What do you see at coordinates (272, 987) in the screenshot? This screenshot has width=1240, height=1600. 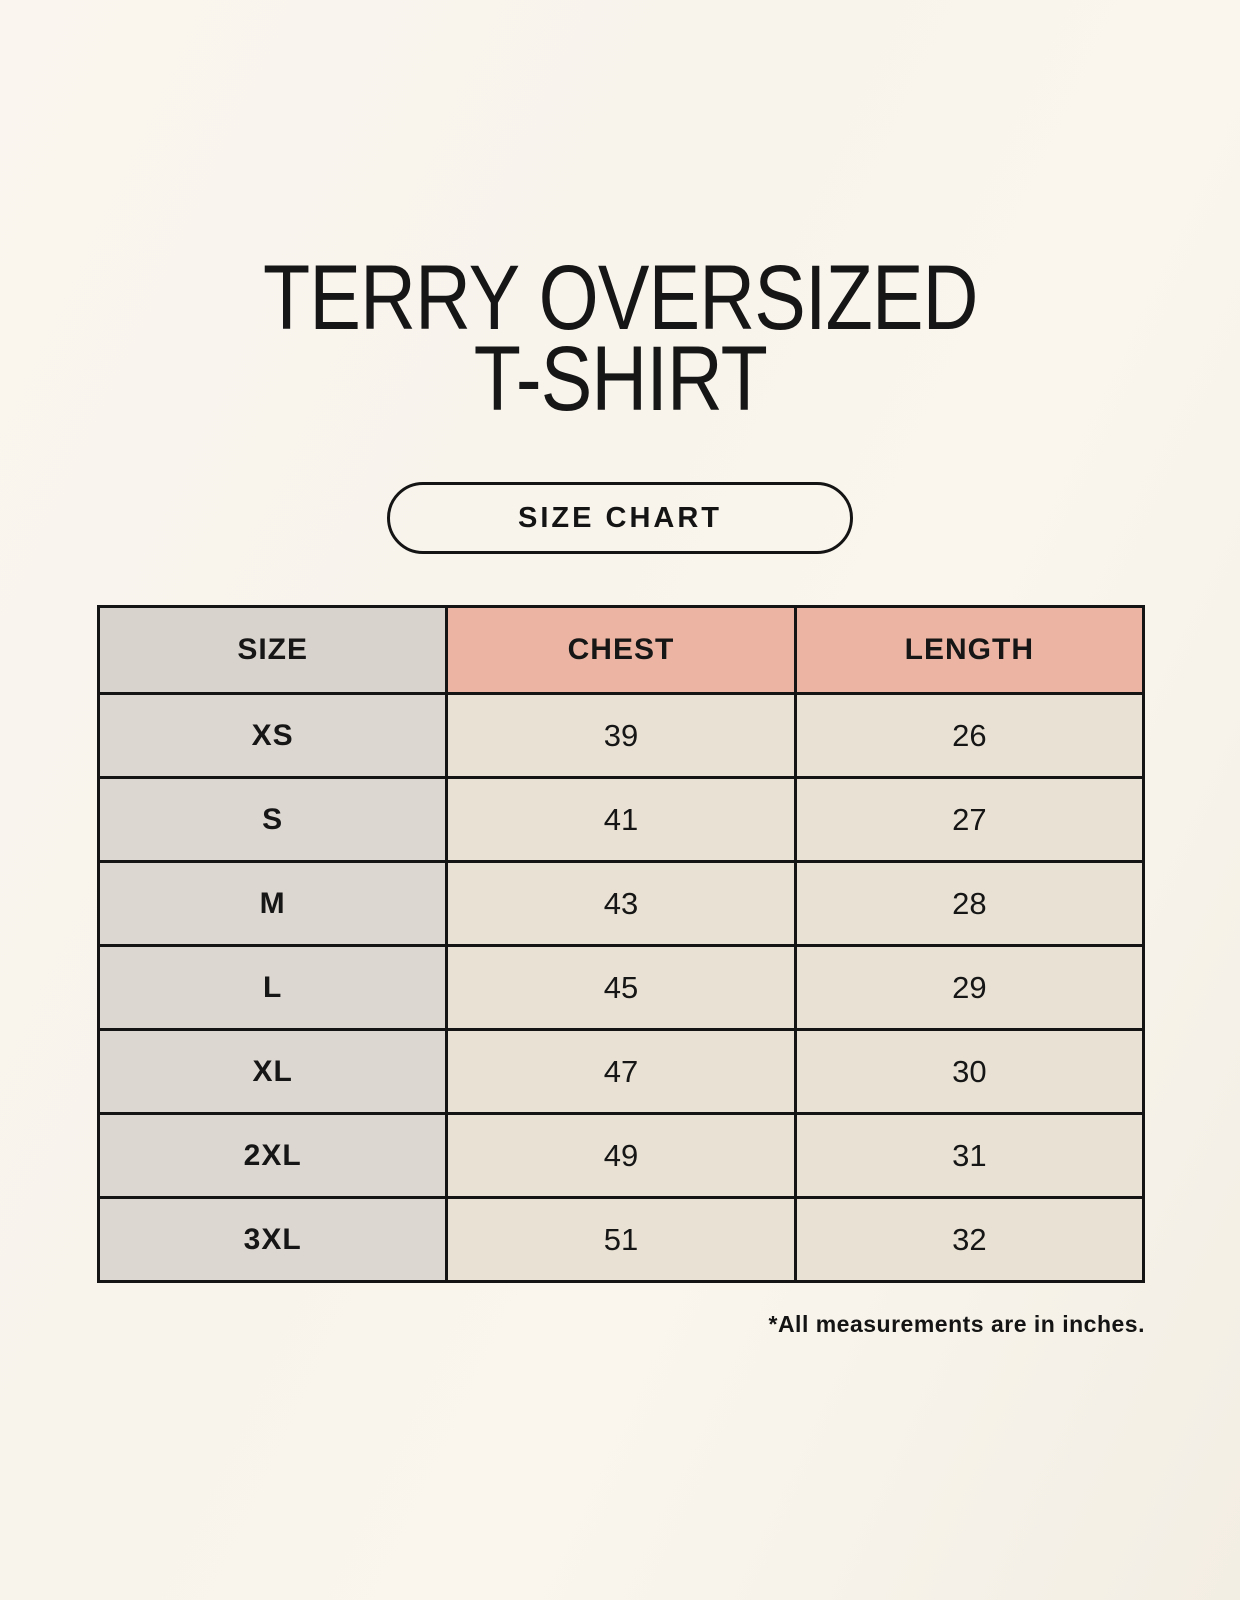 I see `size-label-l: L` at bounding box center [272, 987].